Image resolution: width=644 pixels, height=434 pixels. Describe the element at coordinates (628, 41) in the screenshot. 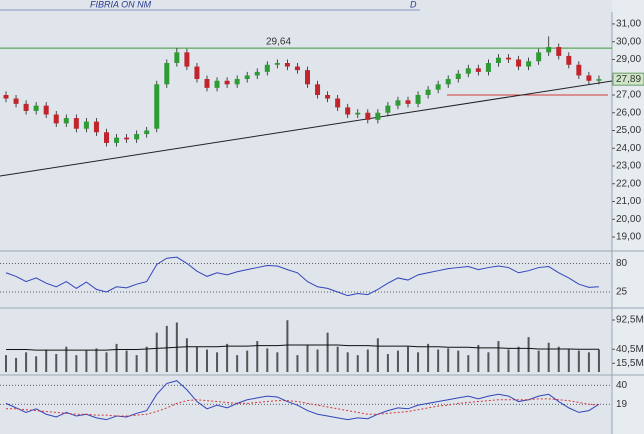

I see `y-tick-label: 30,00` at that location.